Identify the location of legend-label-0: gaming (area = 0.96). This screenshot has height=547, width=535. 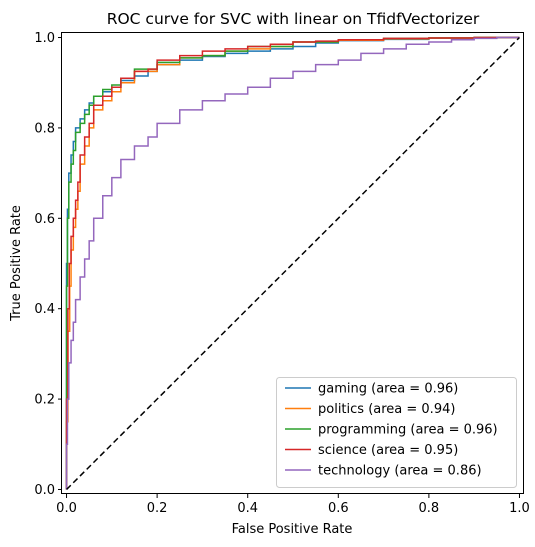
(388, 389).